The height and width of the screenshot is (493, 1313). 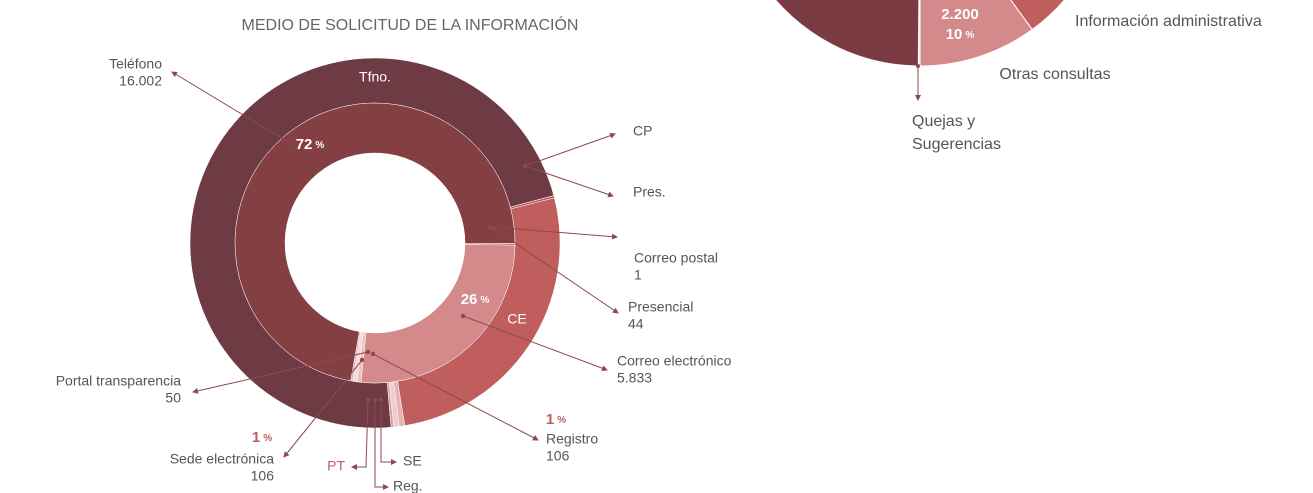 I want to click on value-label: 16.002, so click(x=140, y=81).